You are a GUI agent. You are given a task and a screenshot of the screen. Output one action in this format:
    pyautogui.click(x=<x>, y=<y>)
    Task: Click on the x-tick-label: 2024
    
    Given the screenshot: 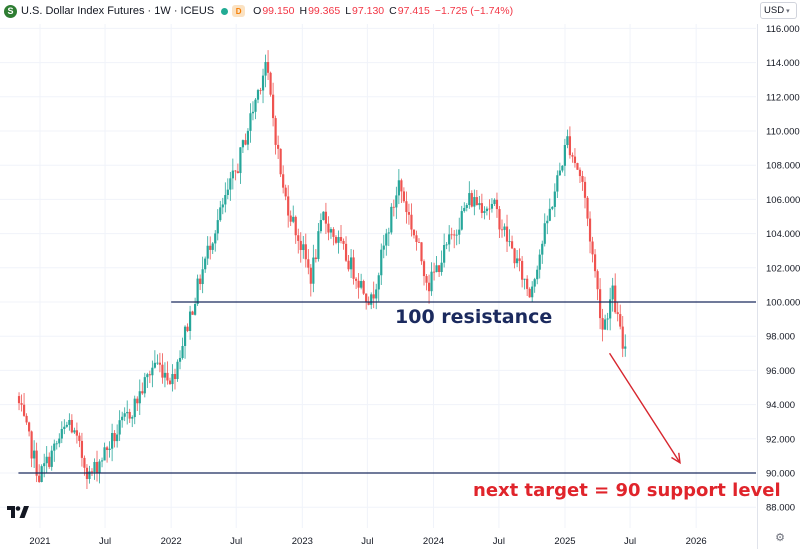 What is the action you would take?
    pyautogui.click(x=433, y=541)
    